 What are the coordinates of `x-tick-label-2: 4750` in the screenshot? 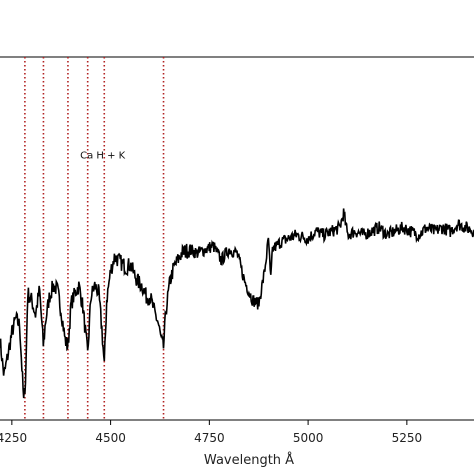 It's located at (209, 438).